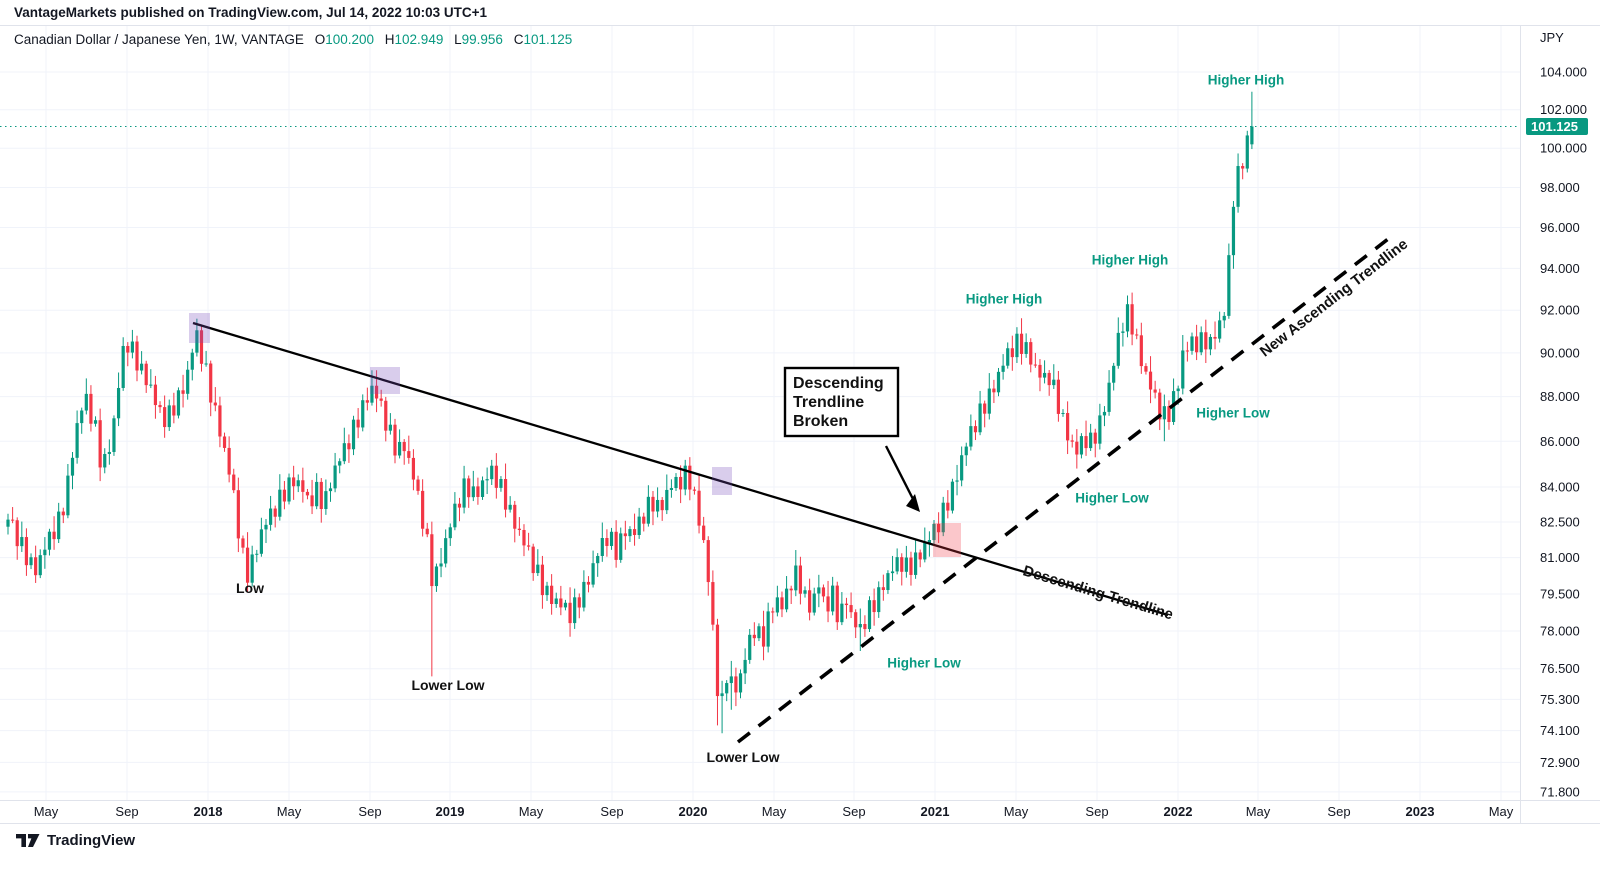 The image size is (1600, 875). I want to click on callout-arrow-line, so click(900, 474).